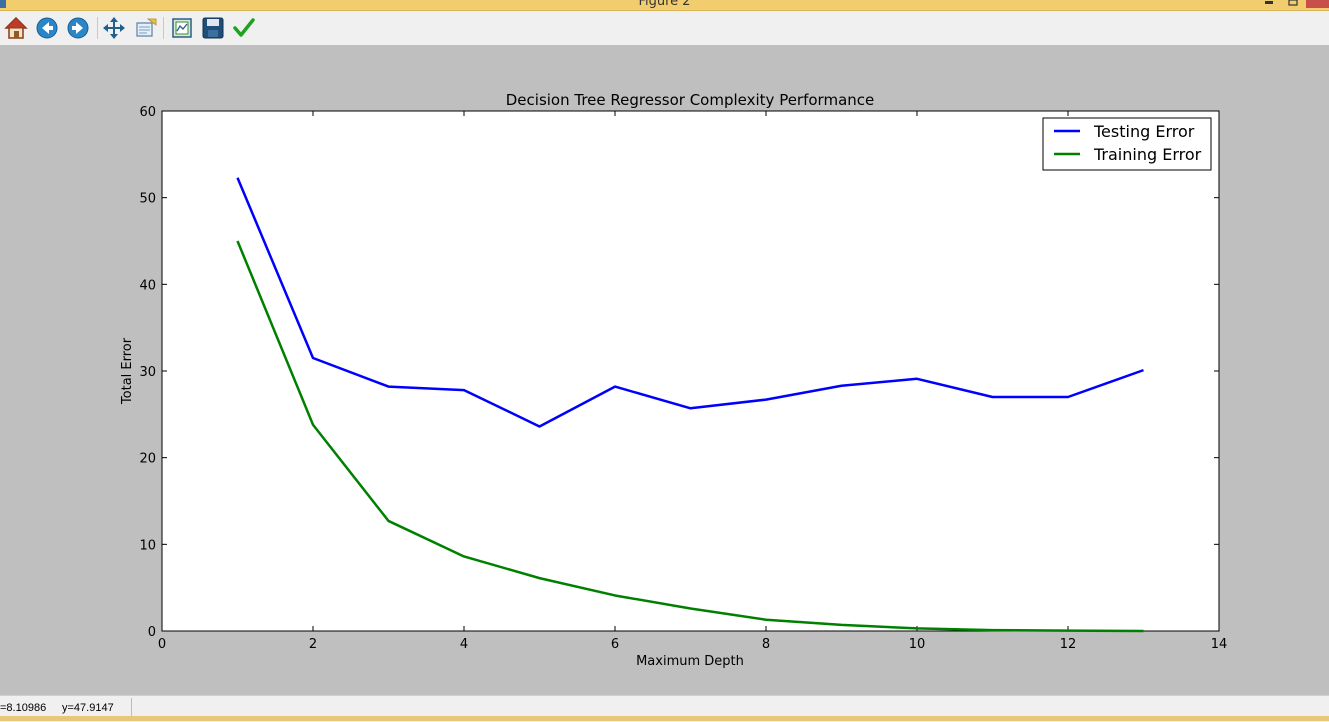  What do you see at coordinates (464, 644) in the screenshot?
I see `x-tick-label: 4` at bounding box center [464, 644].